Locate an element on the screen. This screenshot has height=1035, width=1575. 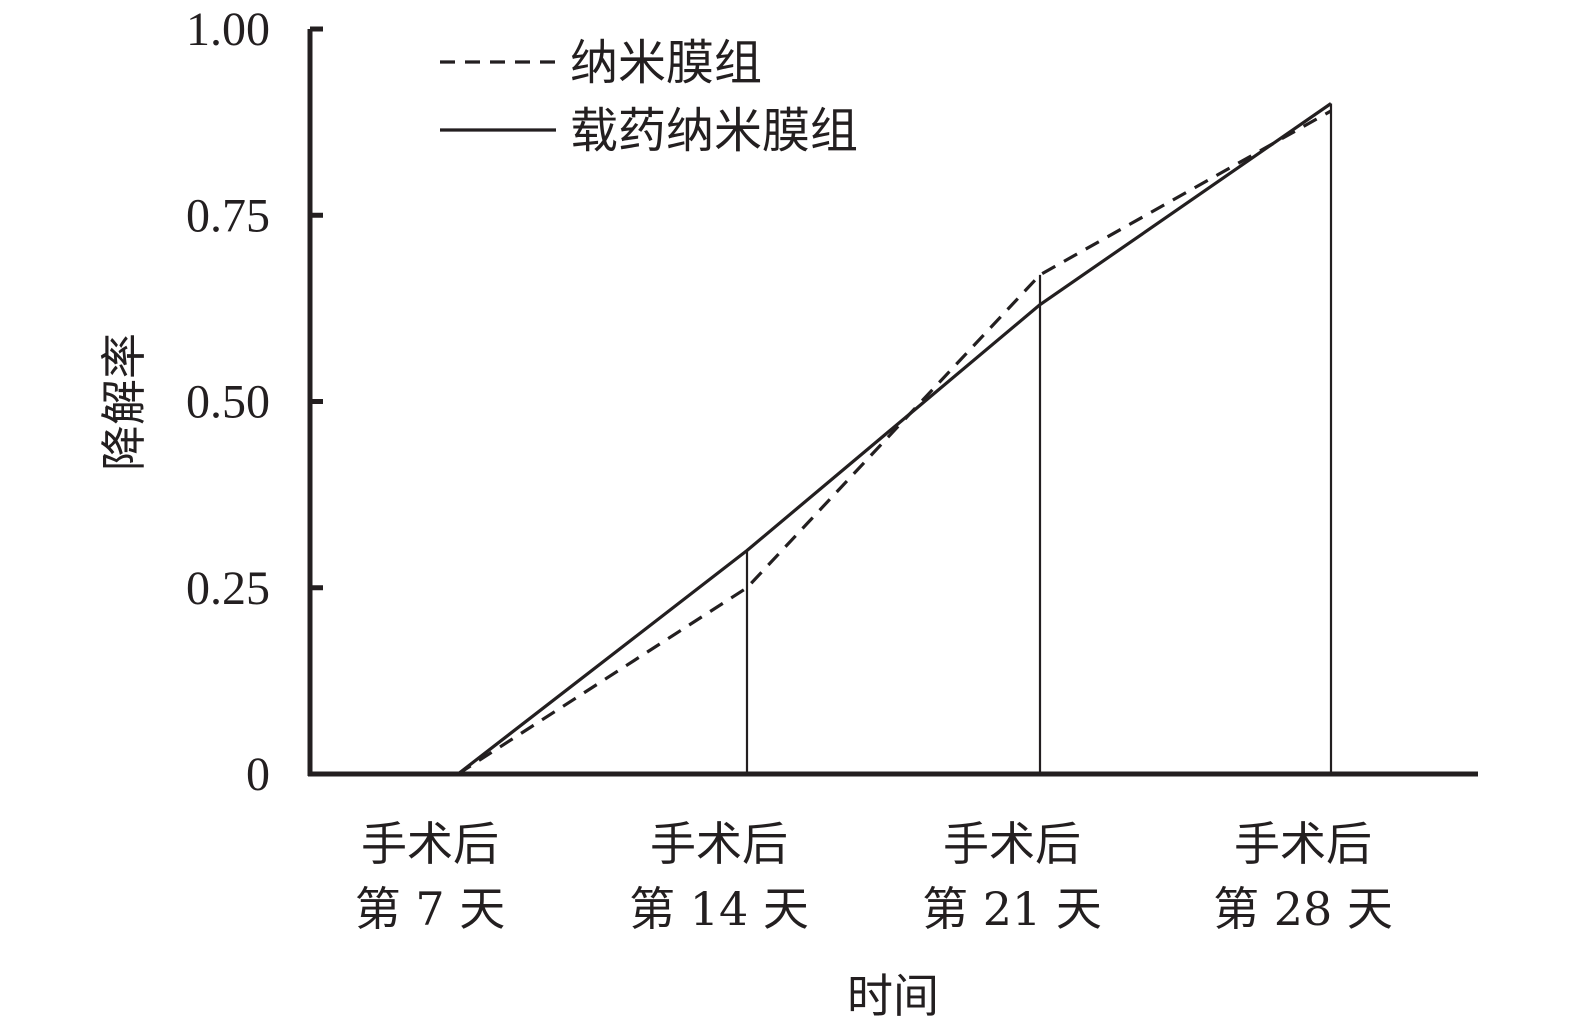
y-tick-label: 0 is located at coordinates (258, 774).